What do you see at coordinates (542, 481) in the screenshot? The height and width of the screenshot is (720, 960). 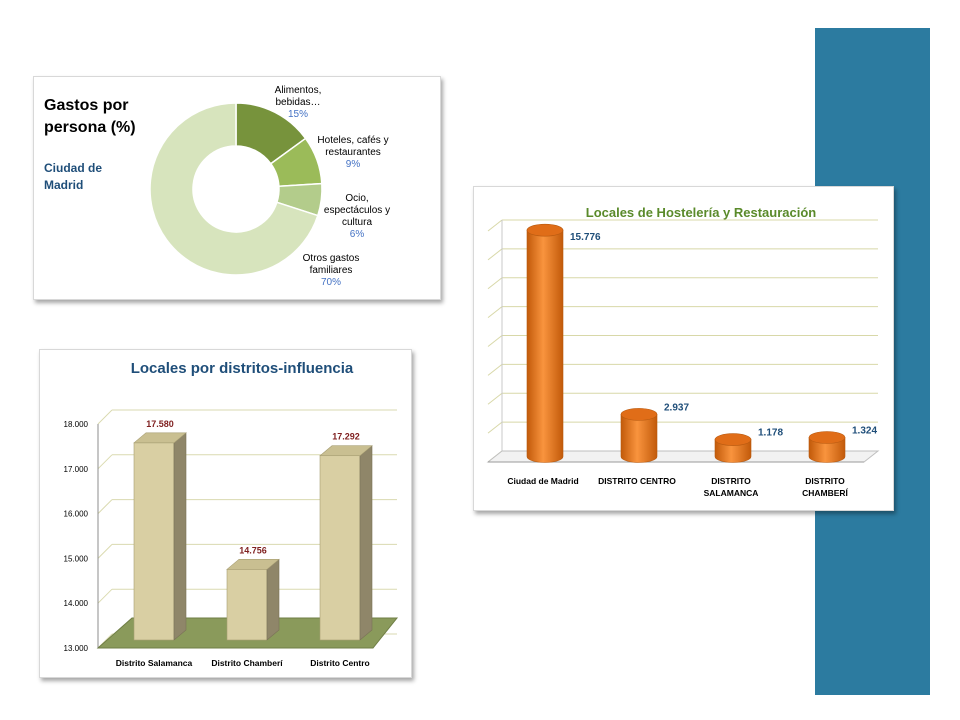 I see `hosteleria-category-1: Ciudad de Madrid` at bounding box center [542, 481].